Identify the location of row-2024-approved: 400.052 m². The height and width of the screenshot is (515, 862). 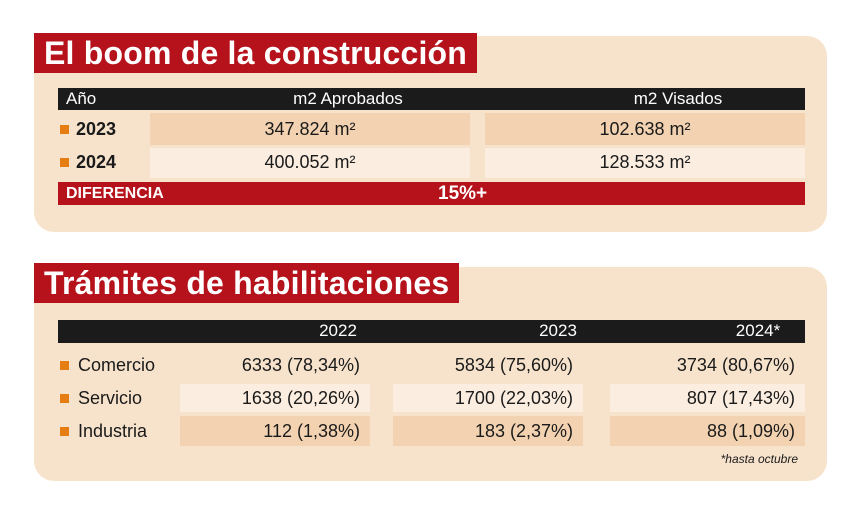
(310, 162).